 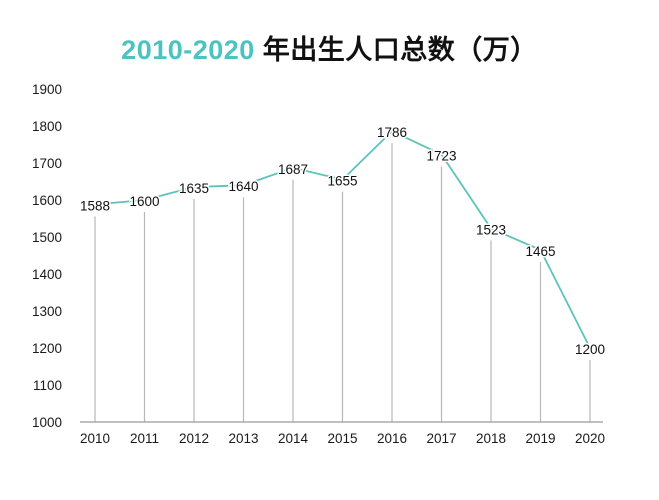 I want to click on x-tick-label: 2010, so click(x=95, y=438).